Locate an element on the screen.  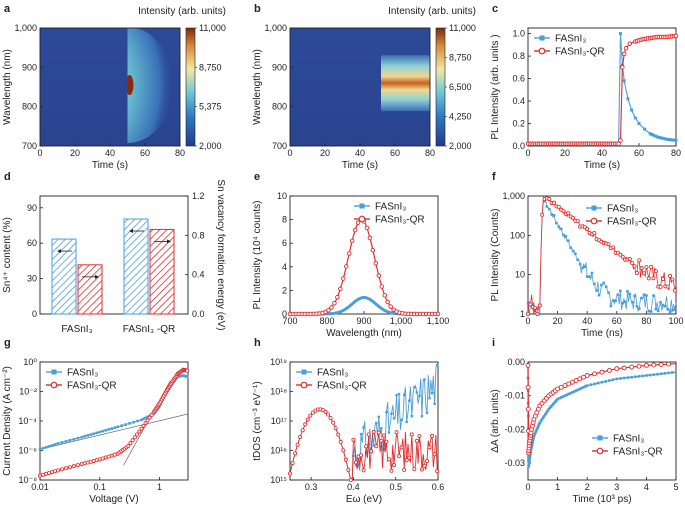
category-label: FASnI₃ -QR is located at coordinates (149, 329).